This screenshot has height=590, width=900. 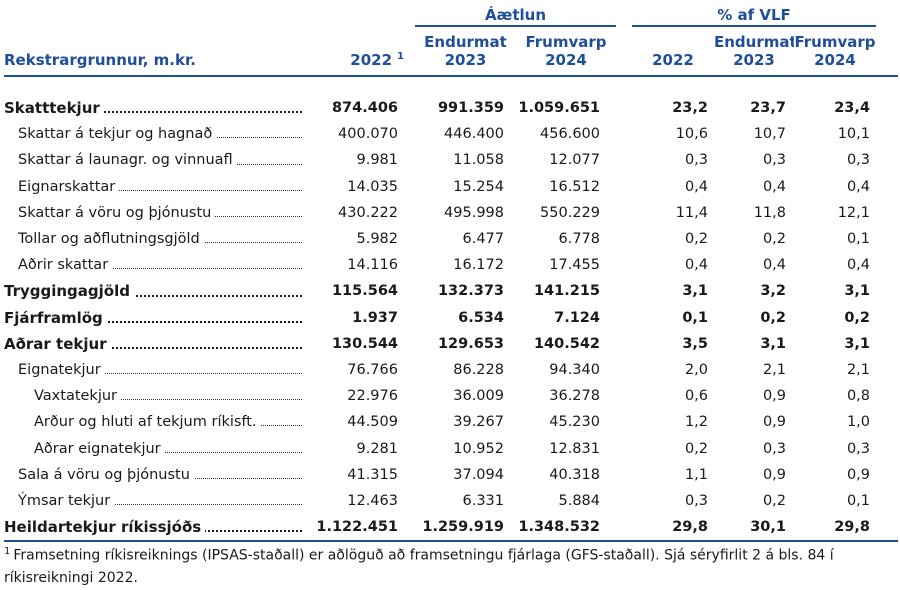 What do you see at coordinates (574, 265) in the screenshot?
I see `value-2024: 17.455` at bounding box center [574, 265].